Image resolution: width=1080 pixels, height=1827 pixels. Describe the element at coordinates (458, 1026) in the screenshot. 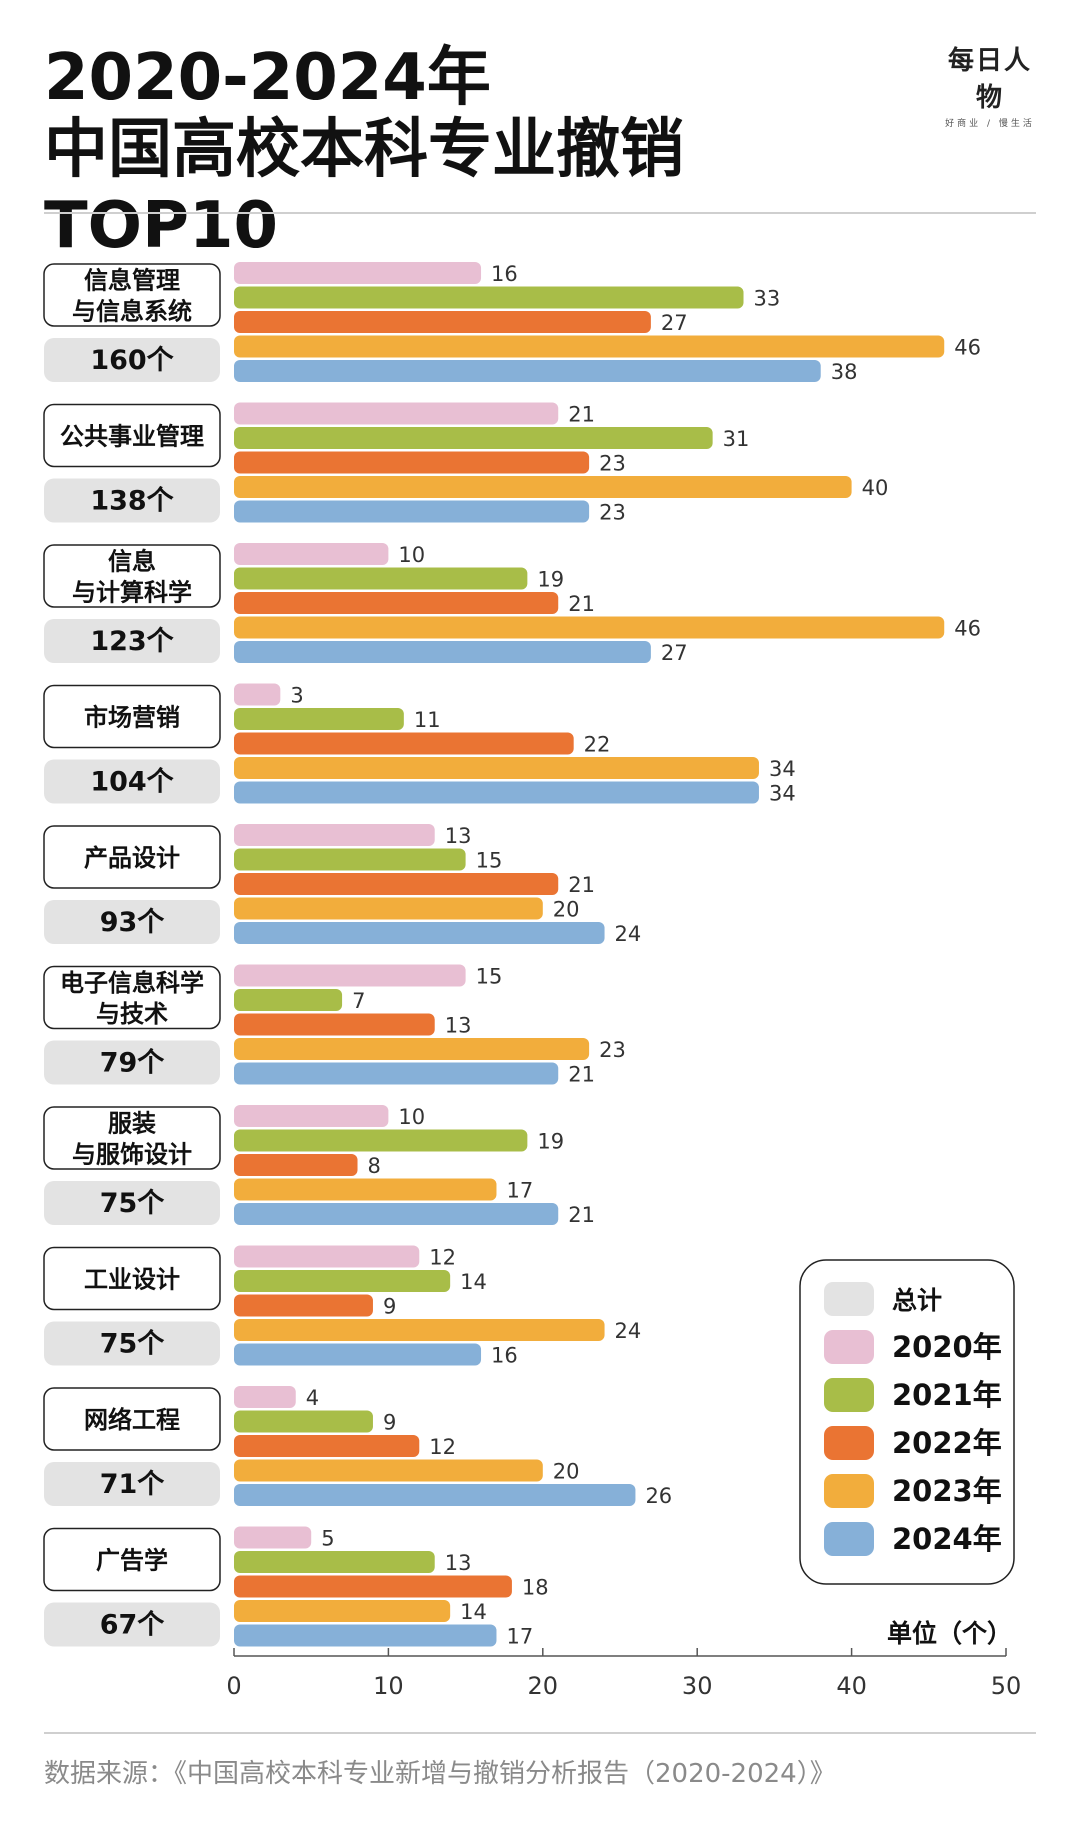

I see `bar-value-label: 13` at that location.